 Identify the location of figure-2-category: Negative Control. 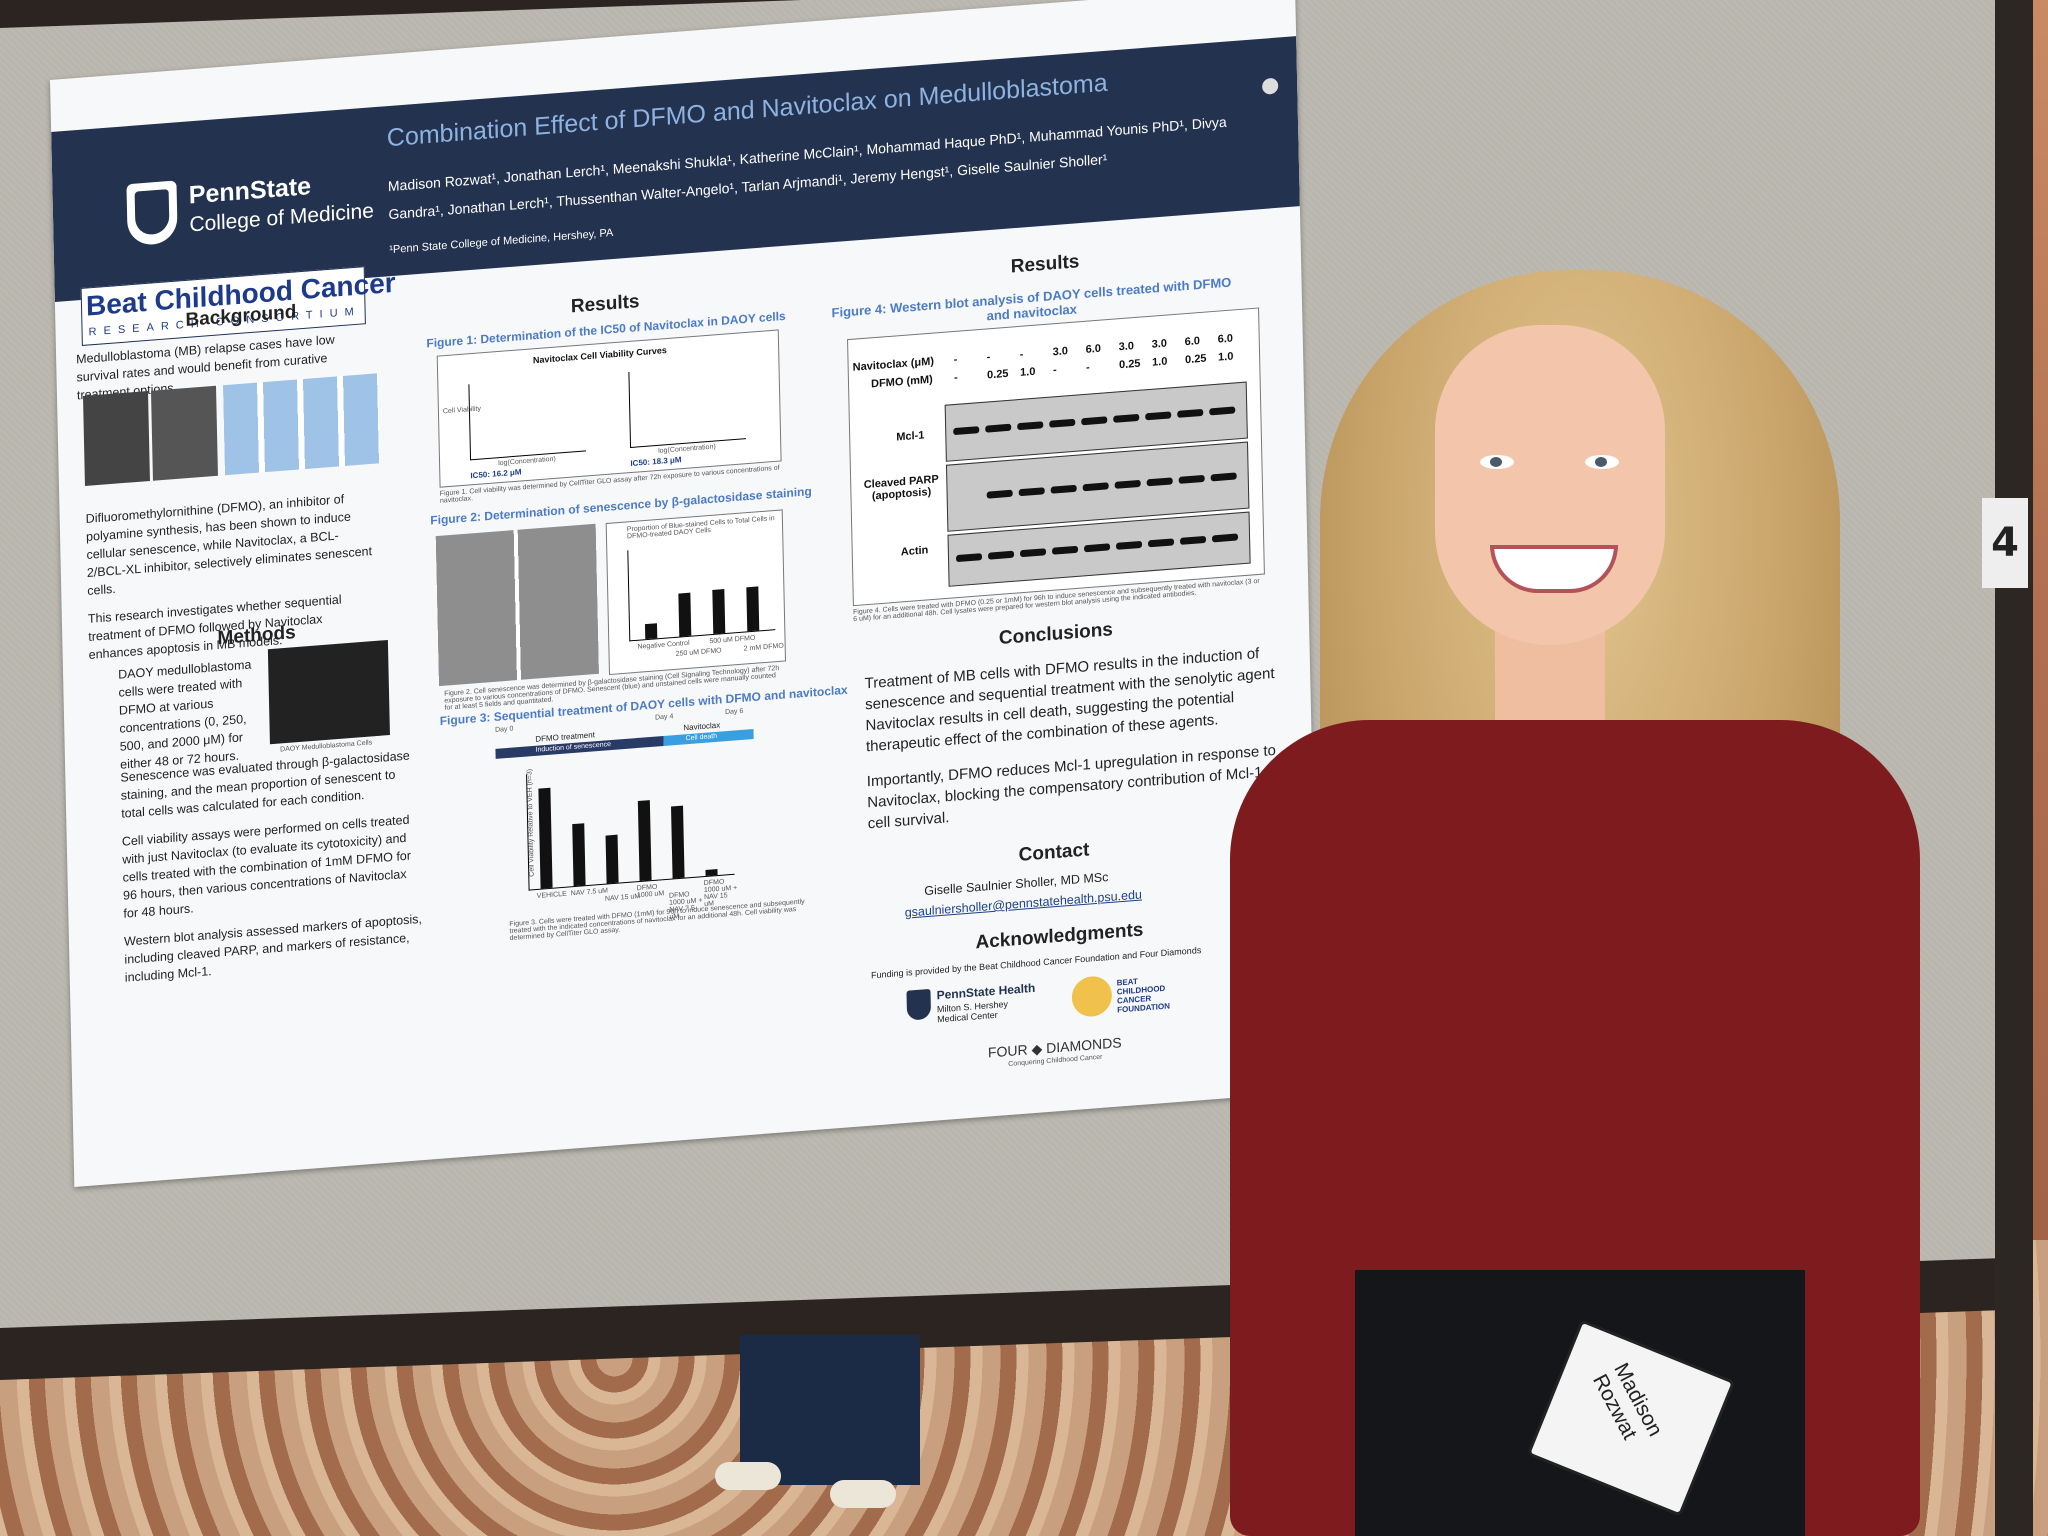
(663, 645).